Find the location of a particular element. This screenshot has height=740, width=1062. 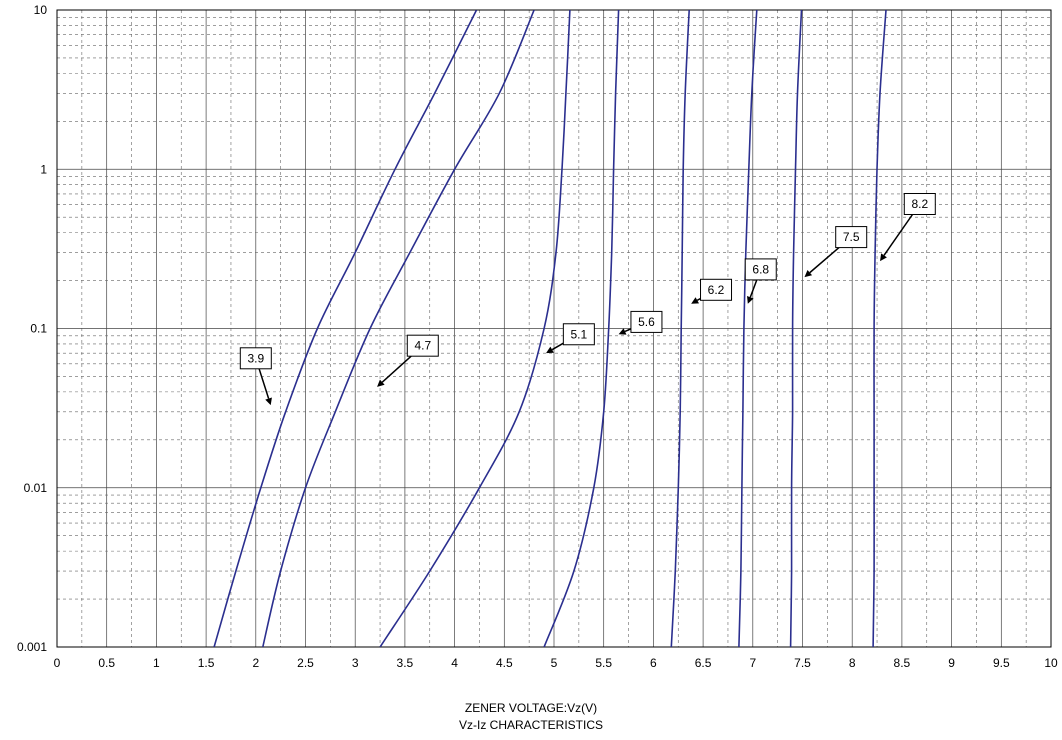

x-tick-label: 3.5 is located at coordinates (405, 663).